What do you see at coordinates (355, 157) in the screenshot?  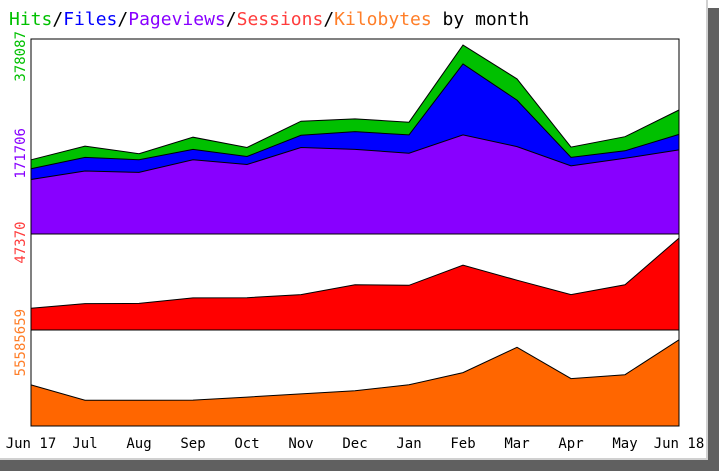 I see `line-pageviews` at bounding box center [355, 157].